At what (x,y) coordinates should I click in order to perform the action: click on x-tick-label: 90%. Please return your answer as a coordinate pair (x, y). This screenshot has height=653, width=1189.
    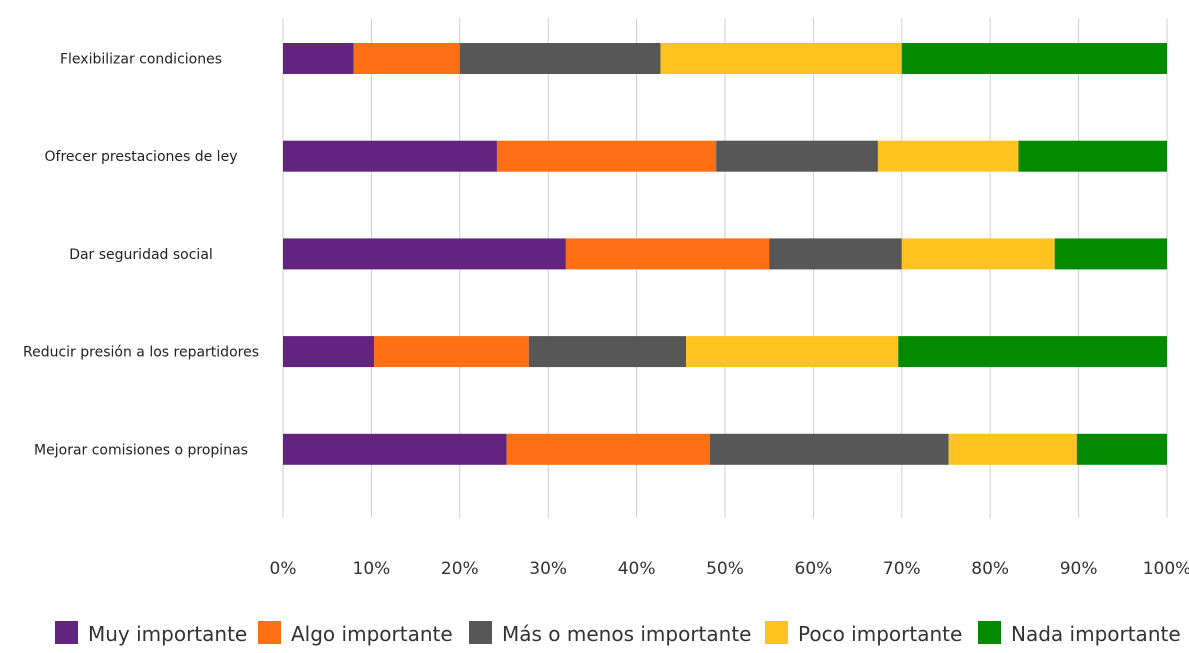
    Looking at the image, I should click on (1079, 569).